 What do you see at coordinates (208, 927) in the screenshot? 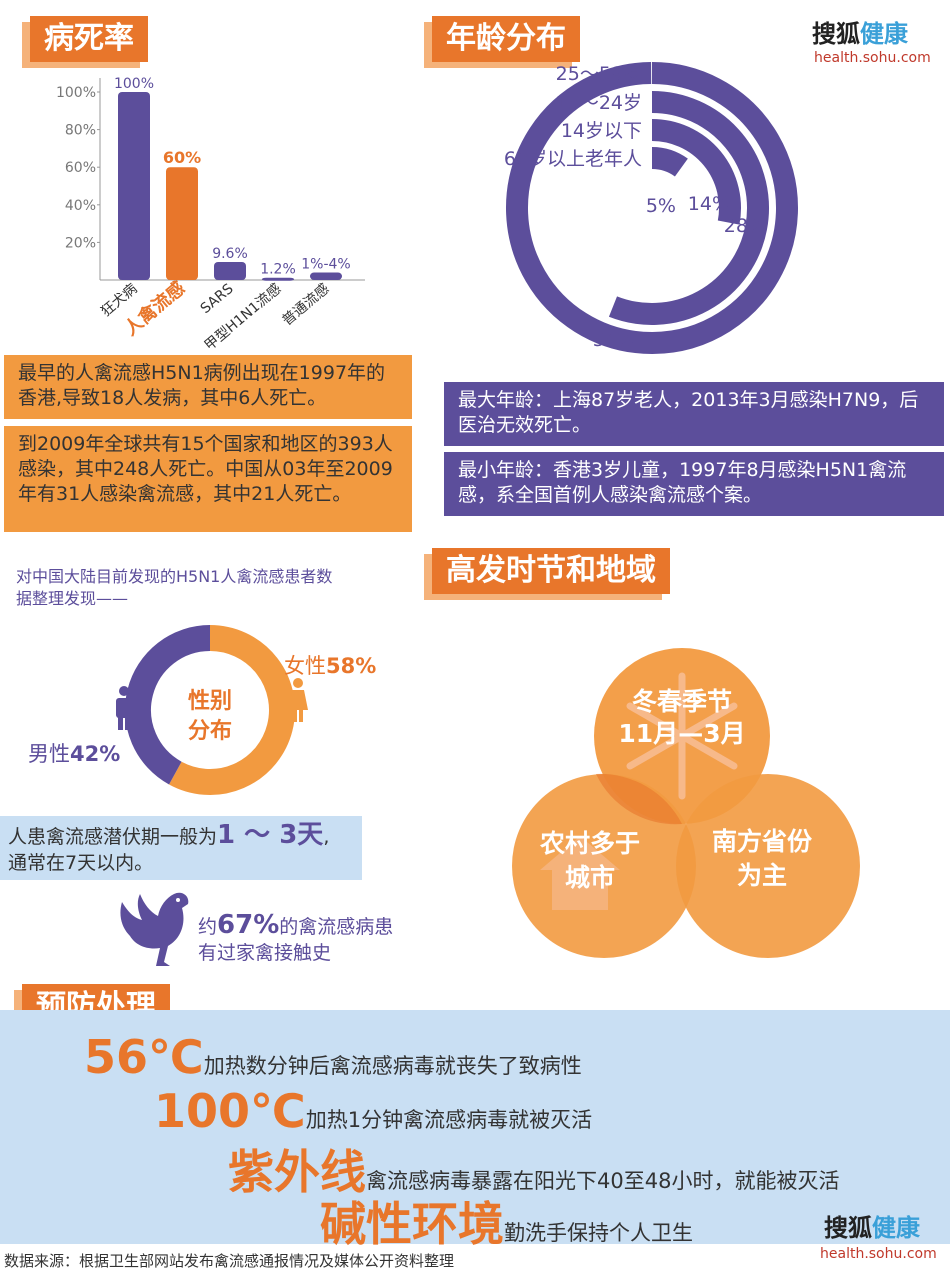
I see `contact-prefix: 约` at bounding box center [208, 927].